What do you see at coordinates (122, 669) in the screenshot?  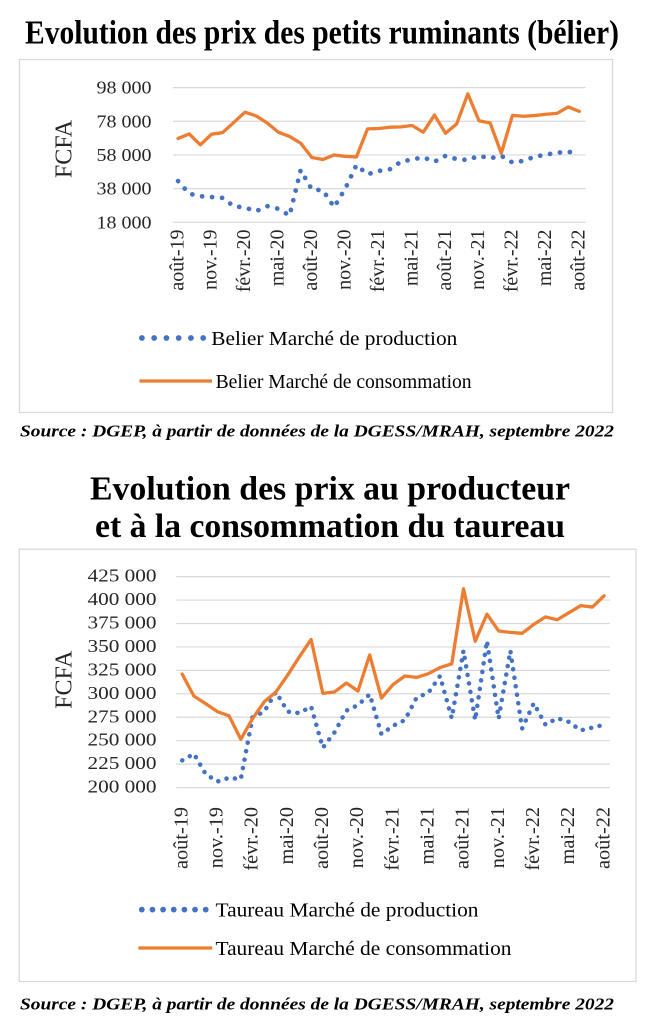 I see `svg-text: 325 000` at bounding box center [122, 669].